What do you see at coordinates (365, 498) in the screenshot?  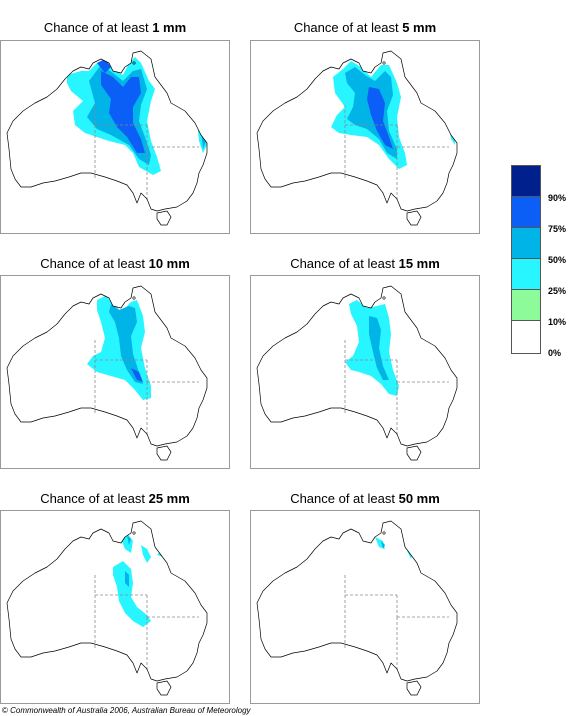 I see `panel-title-50mm: Chance of at least 50 mm` at bounding box center [365, 498].